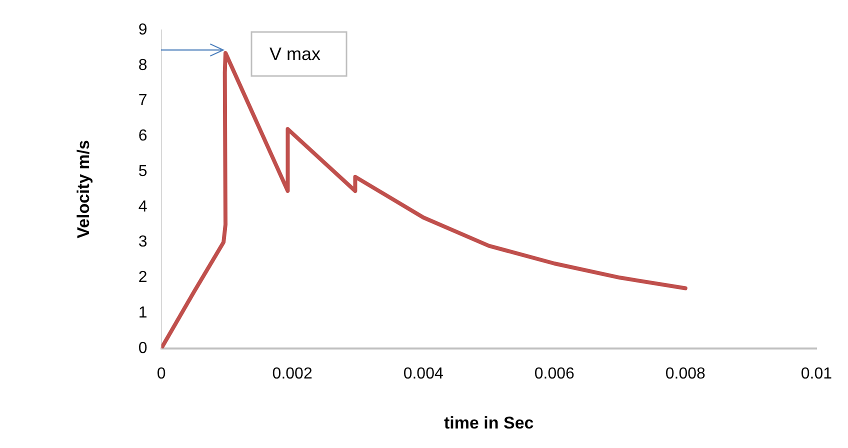 This screenshot has height=448, width=848. Describe the element at coordinates (143, 101) in the screenshot. I see `y-tick-label: 7` at that location.